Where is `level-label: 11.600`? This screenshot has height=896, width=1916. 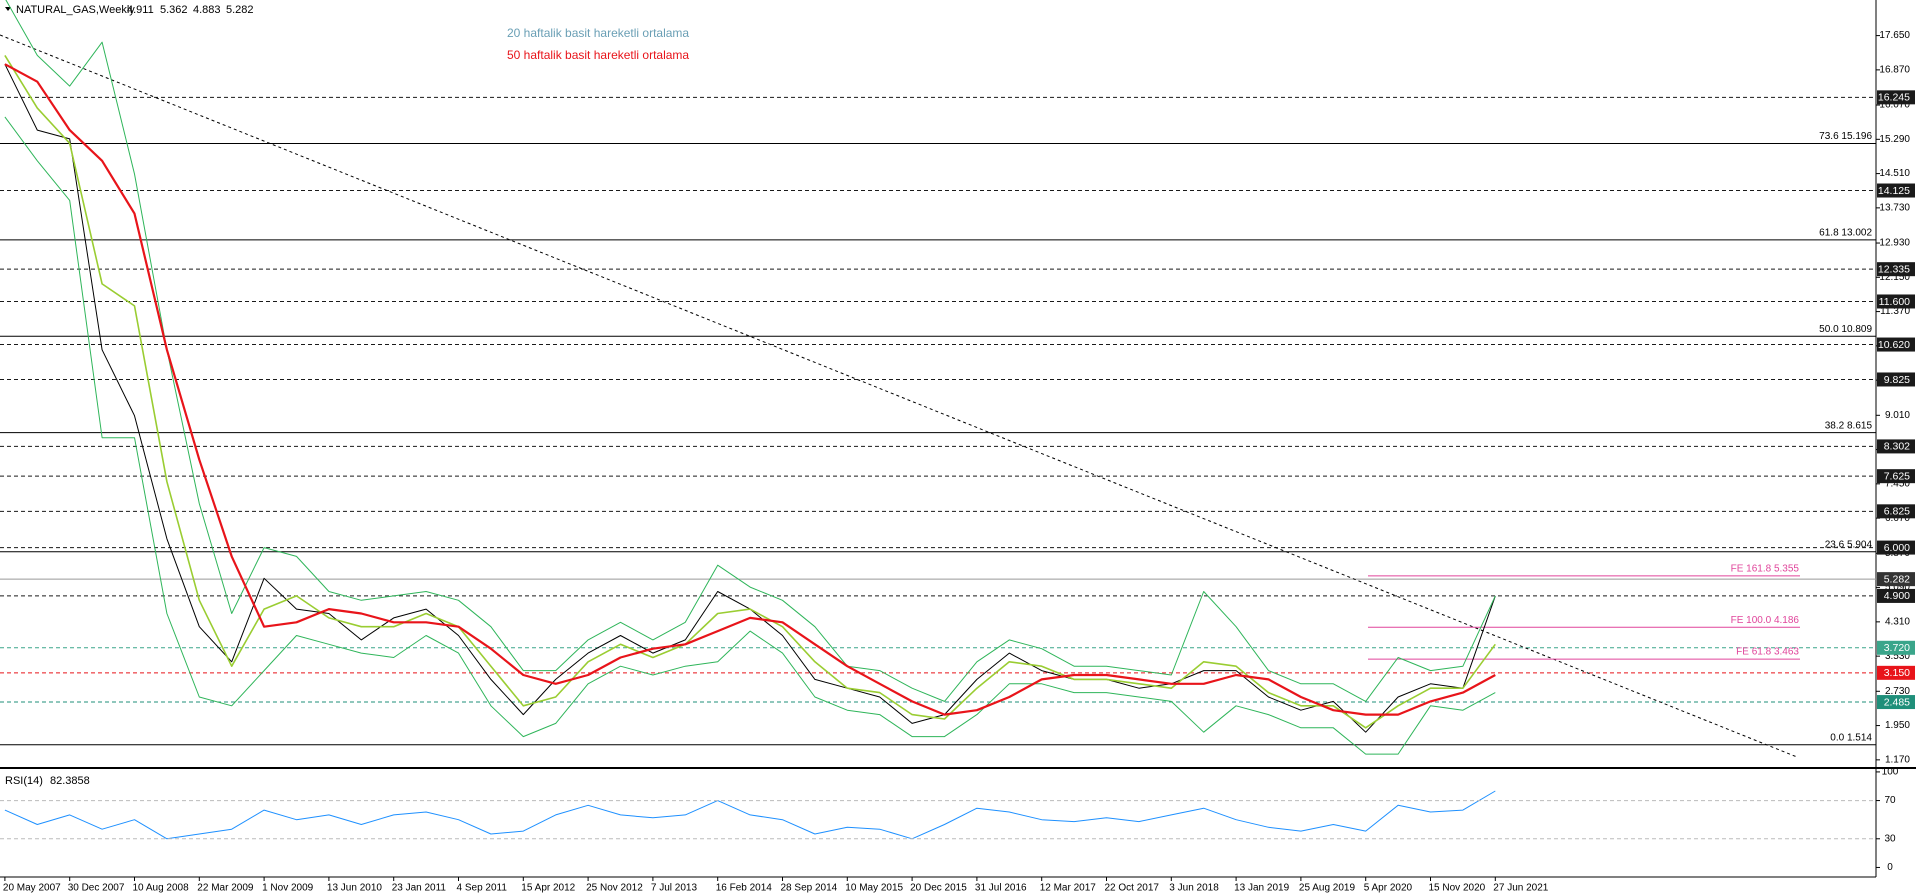 level-label: 11.600 is located at coordinates (1894, 302).